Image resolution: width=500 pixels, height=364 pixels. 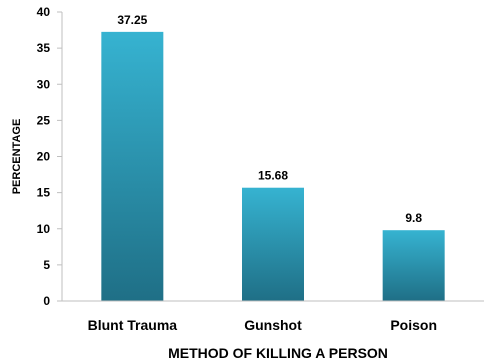 I want to click on y-tick-label: 30, so click(x=44, y=84).